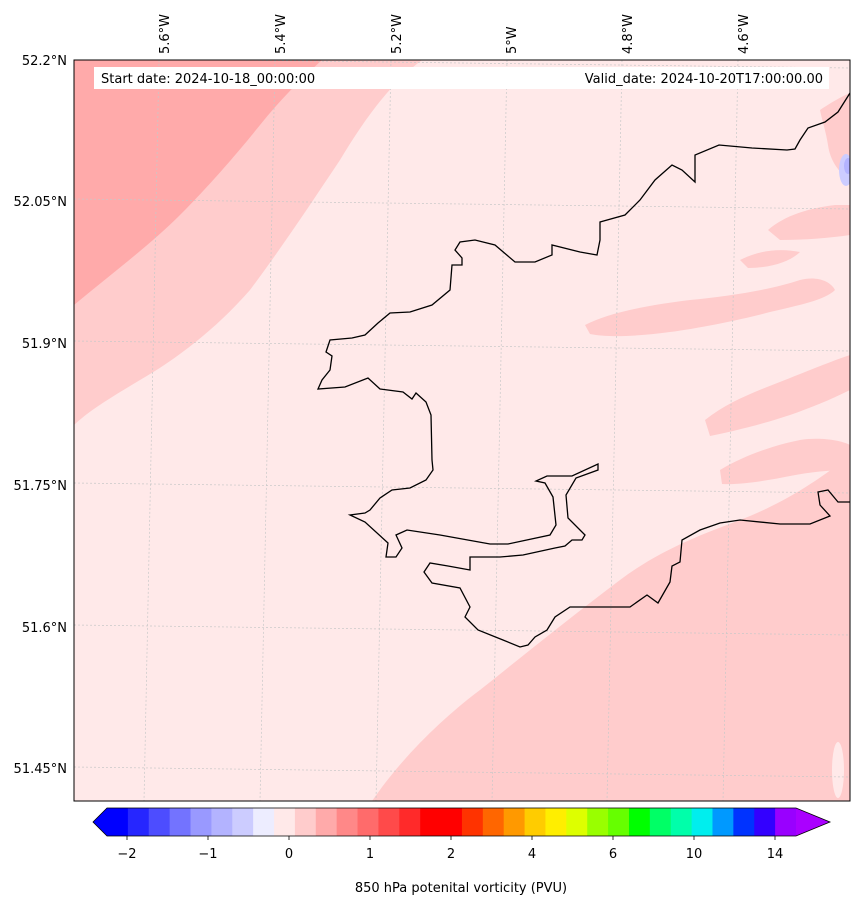  What do you see at coordinates (40, 769) in the screenshot?
I see `lat-label: 51.45°N` at bounding box center [40, 769].